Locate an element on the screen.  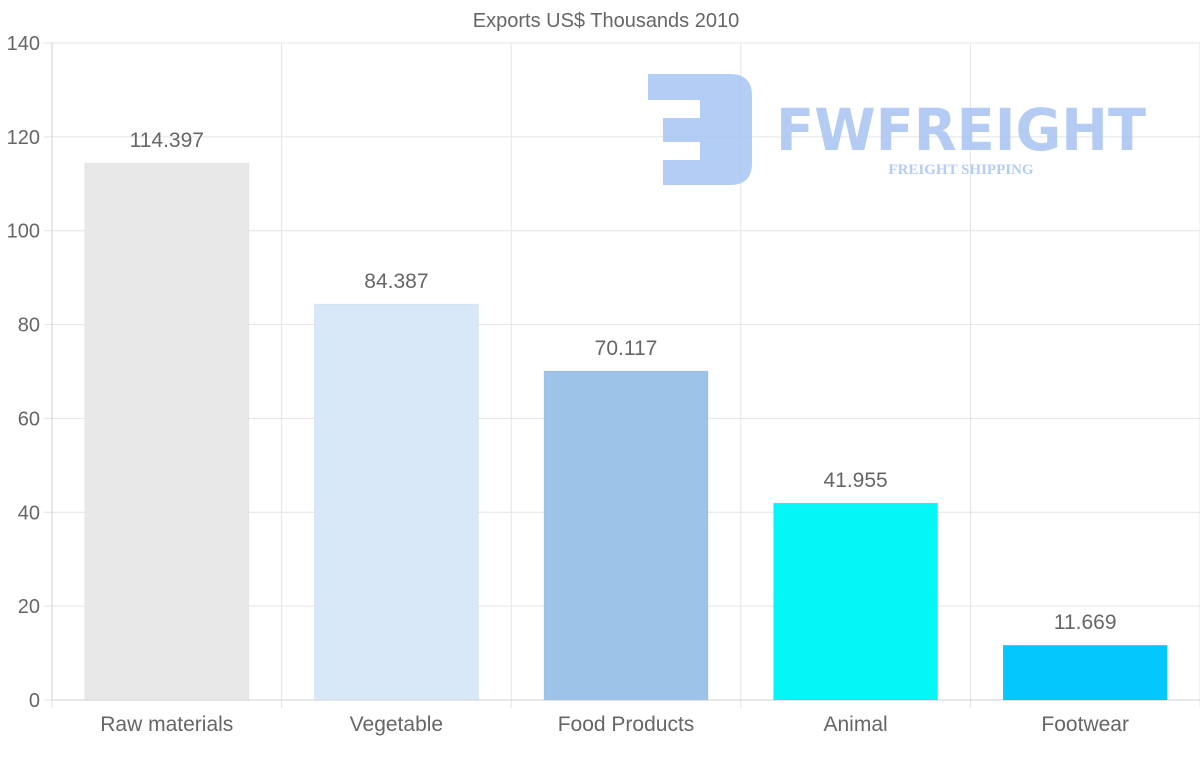
y-tick-label: 140 is located at coordinates (23, 44).